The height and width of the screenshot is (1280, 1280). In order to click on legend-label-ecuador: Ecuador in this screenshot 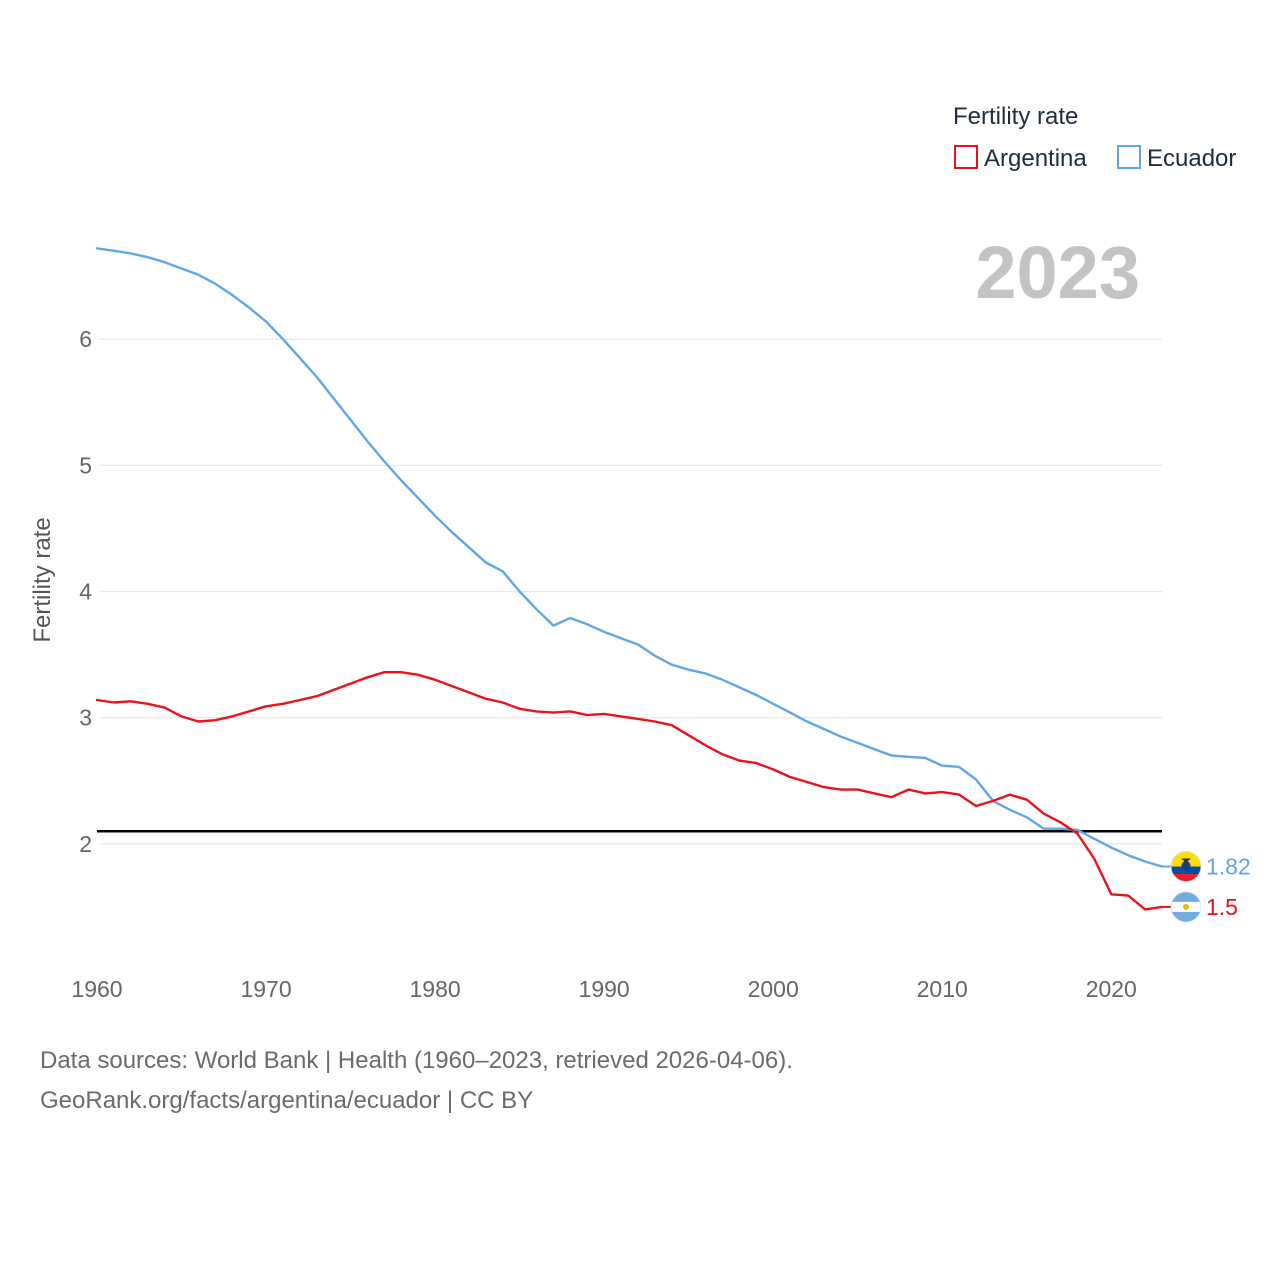, I will do `click(1191, 158)`.